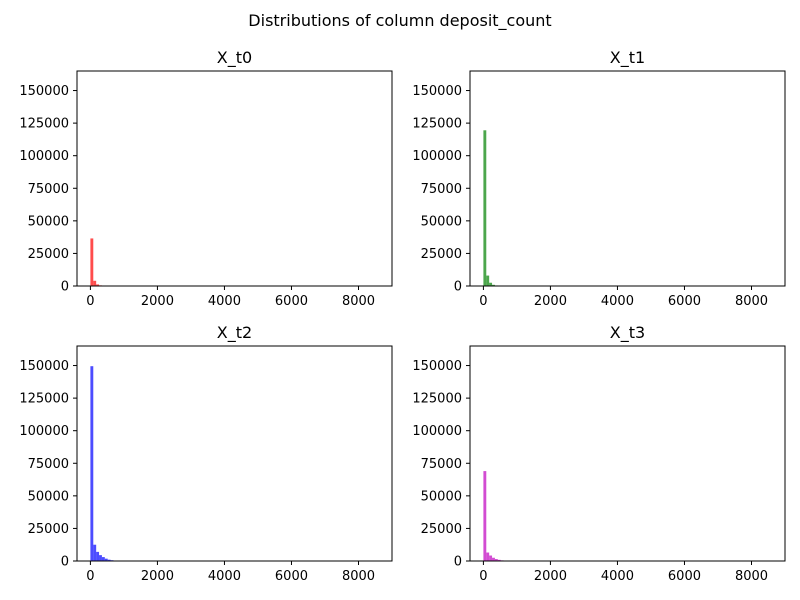 This screenshot has width=800, height=600. What do you see at coordinates (627, 333) in the screenshot?
I see `subplot-title: X_t3` at bounding box center [627, 333].